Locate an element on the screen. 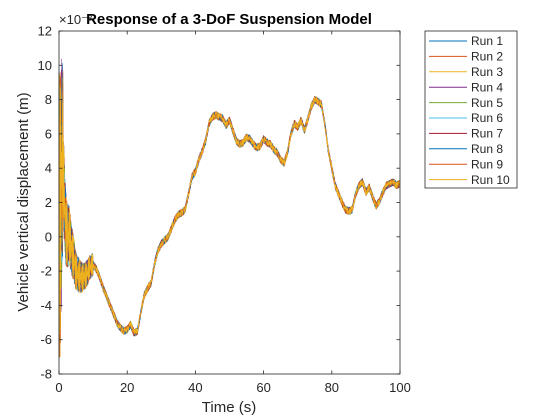 The width and height of the screenshot is (560, 420). y-tick-label: -2 is located at coordinates (46, 271).